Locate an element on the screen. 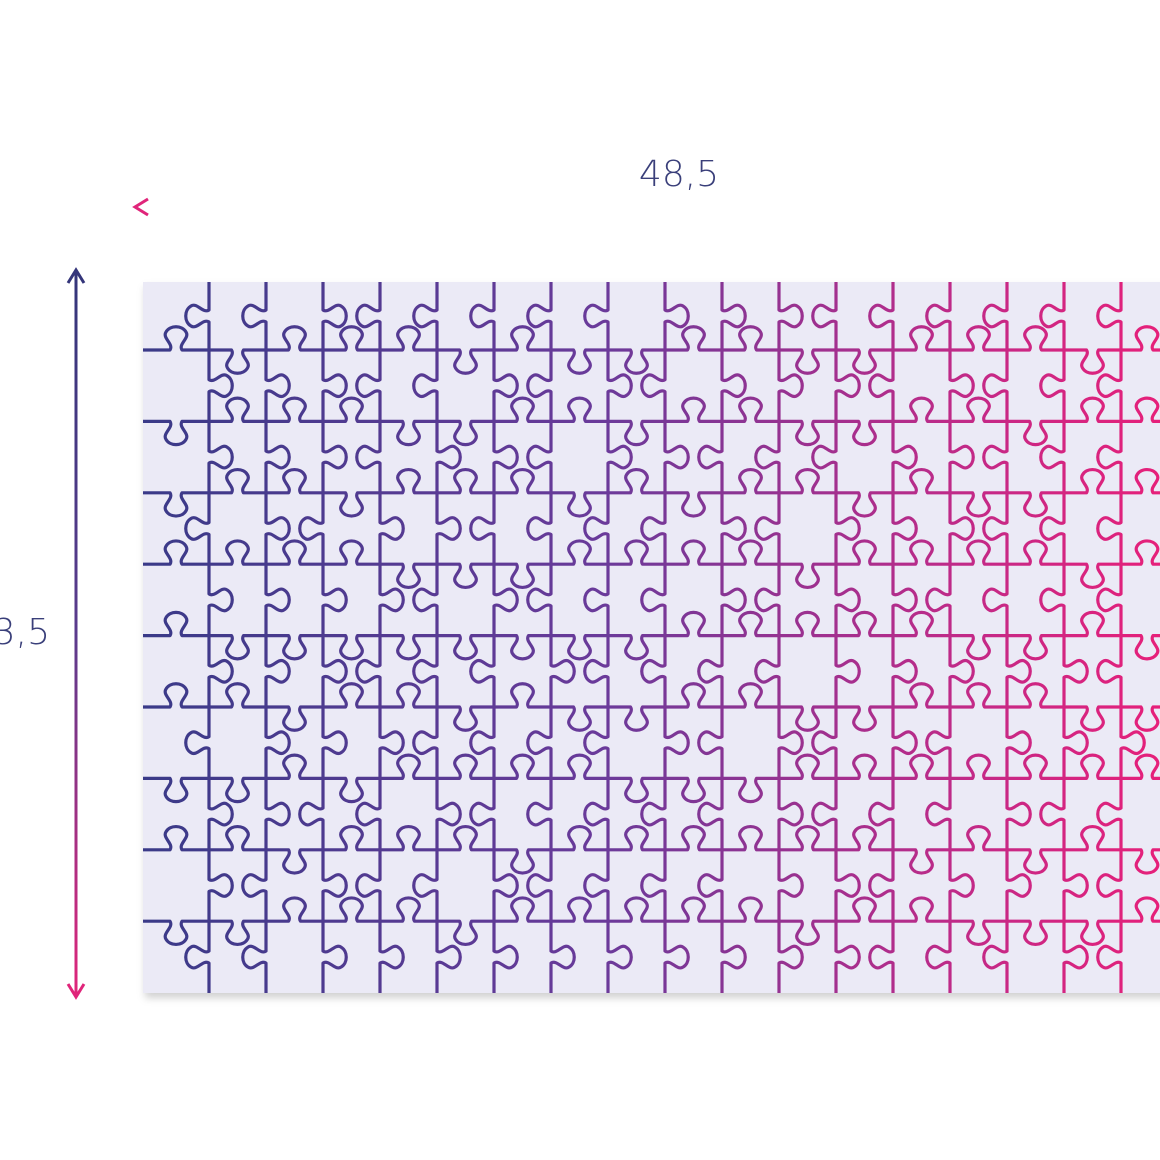 This screenshot has height=1160, width=1160. height-arrow-head-bottom is located at coordinates (76, 991).